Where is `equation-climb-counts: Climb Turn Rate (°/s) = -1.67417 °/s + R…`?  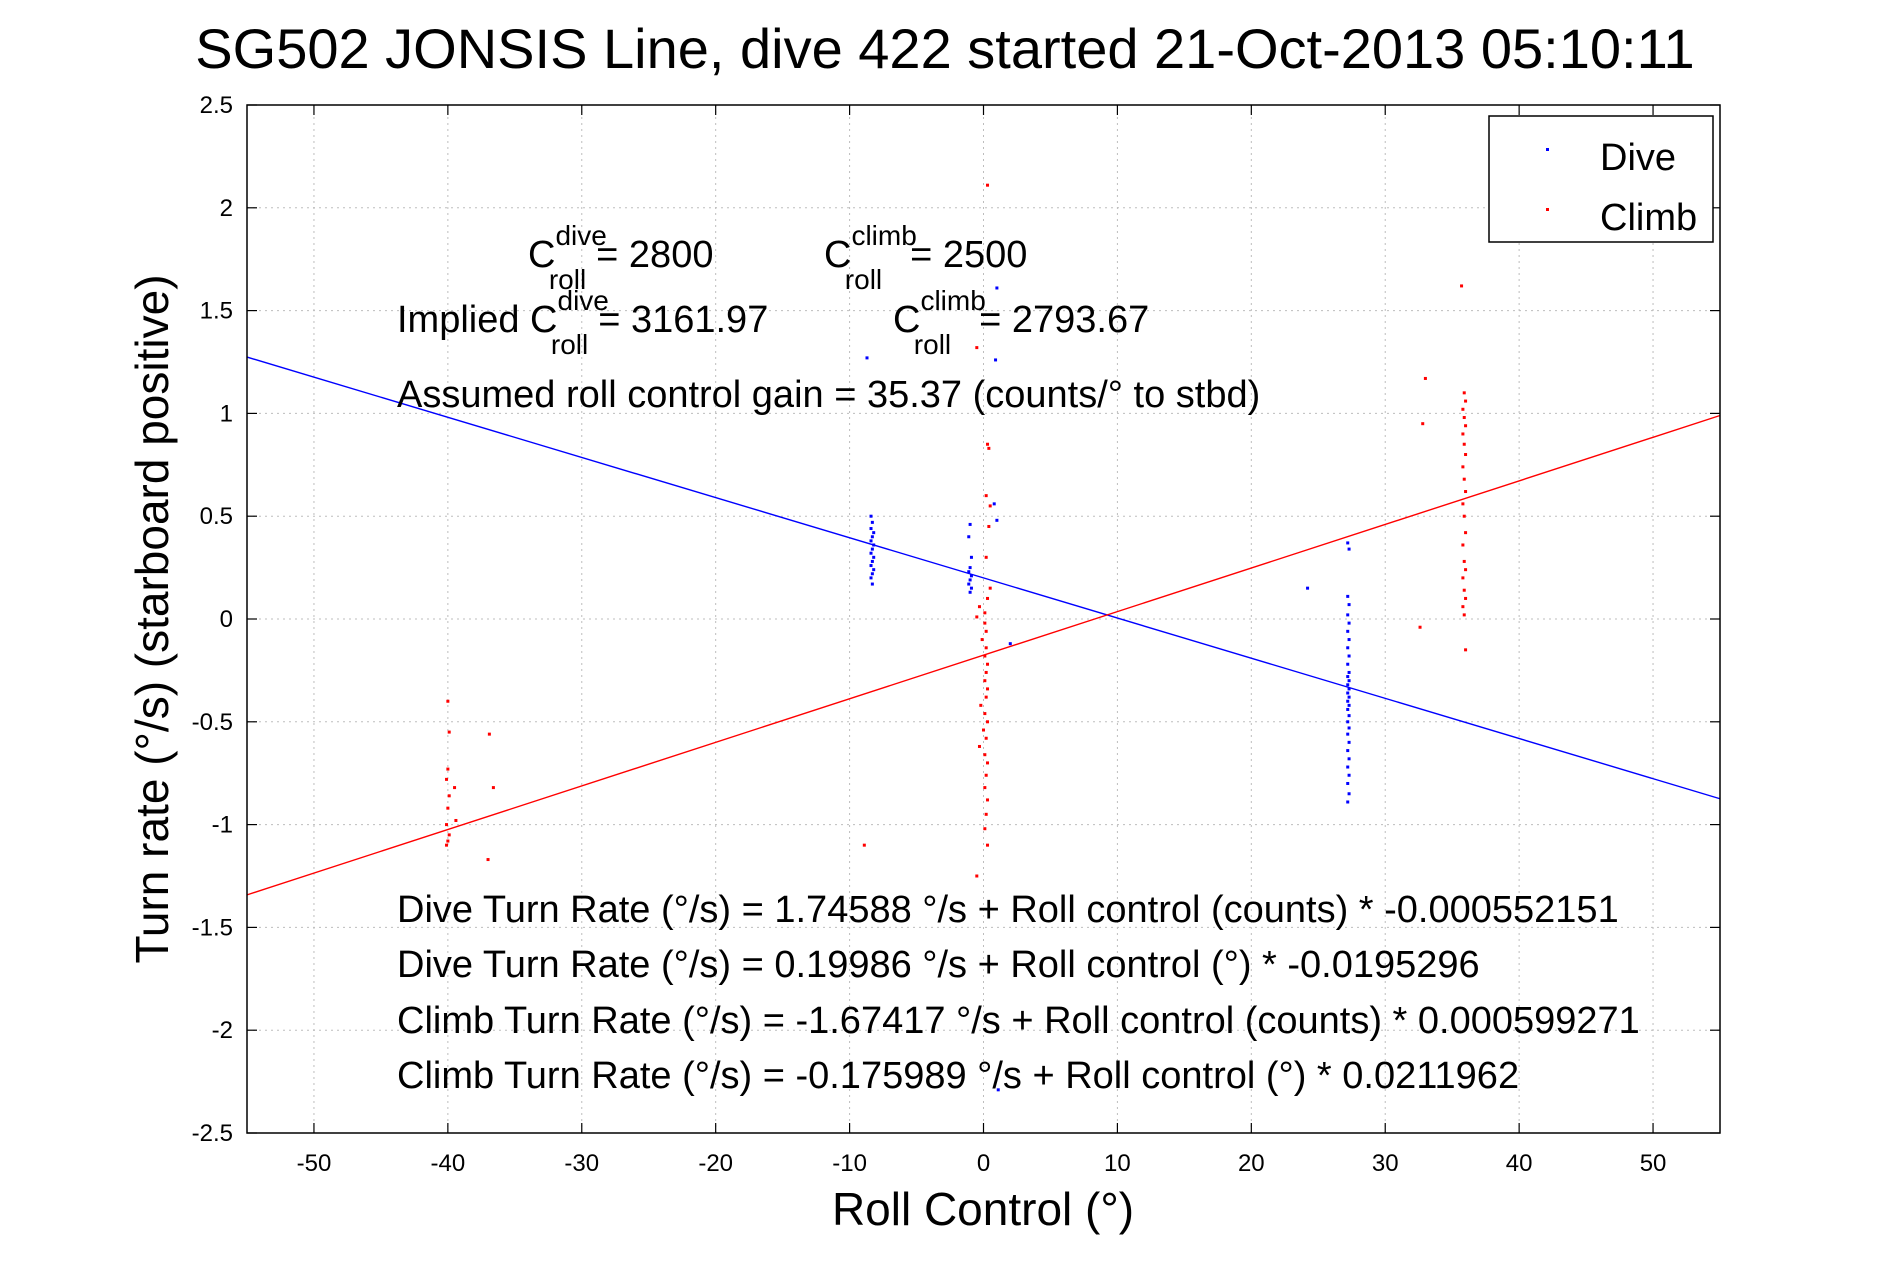 equation-climb-counts: Climb Turn Rate (°/s) = -1.67417 °/s + R… is located at coordinates (1018, 1021).